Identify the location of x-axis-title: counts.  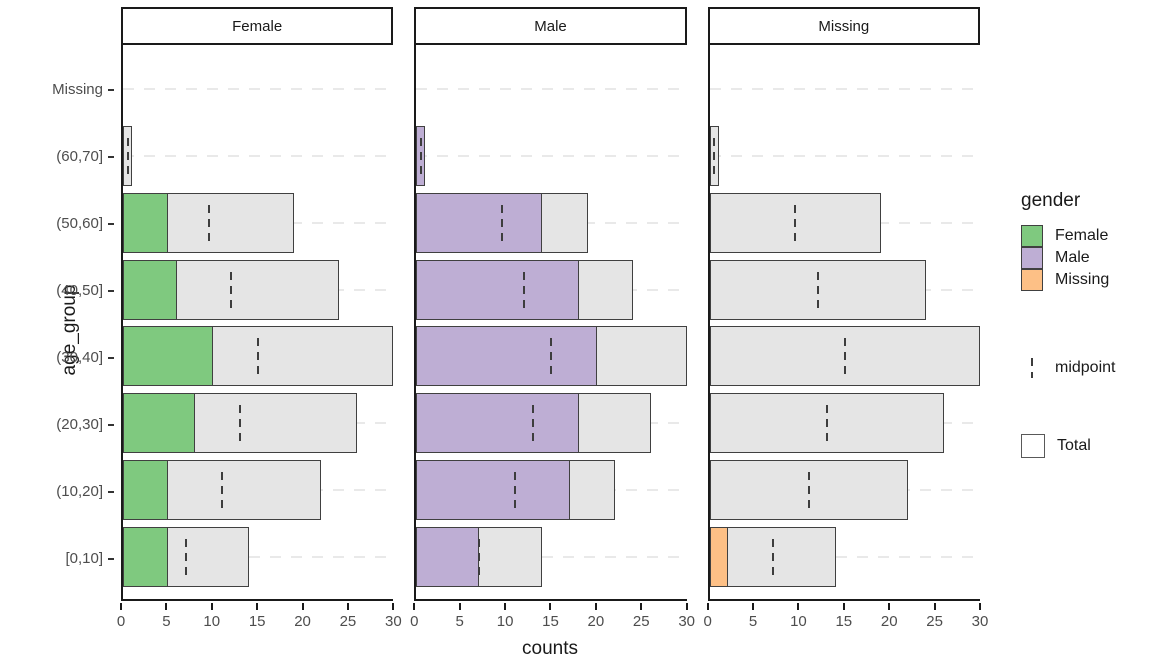
(550, 648).